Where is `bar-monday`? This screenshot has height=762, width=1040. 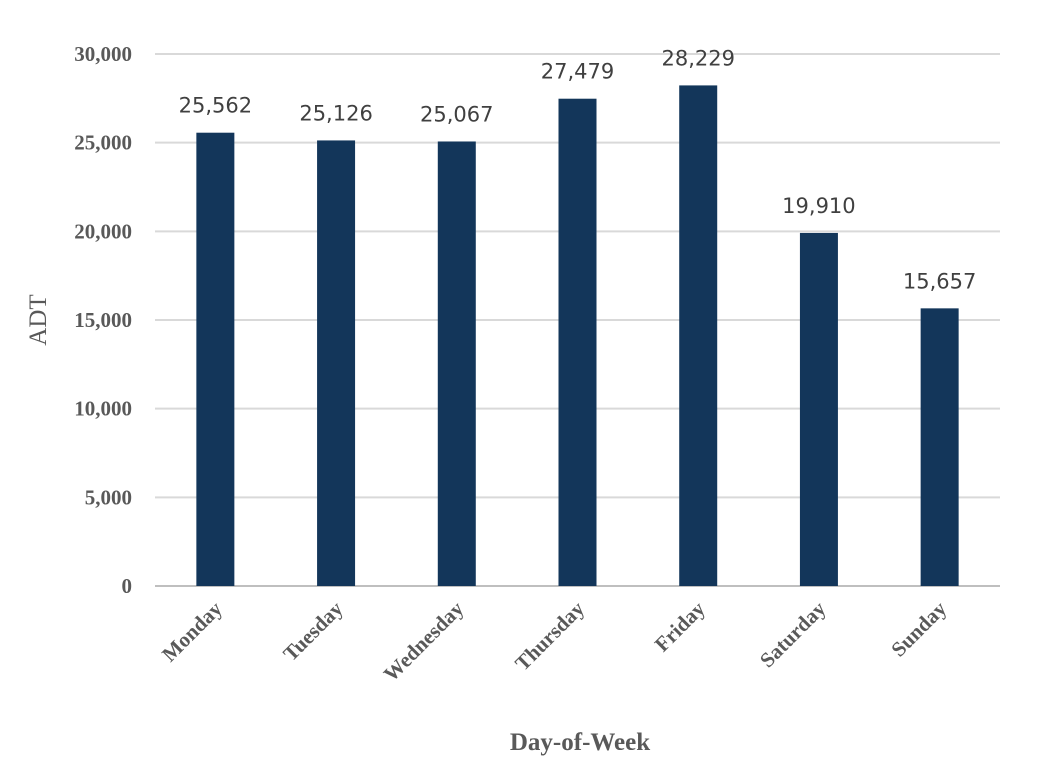
bar-monday is located at coordinates (215, 359).